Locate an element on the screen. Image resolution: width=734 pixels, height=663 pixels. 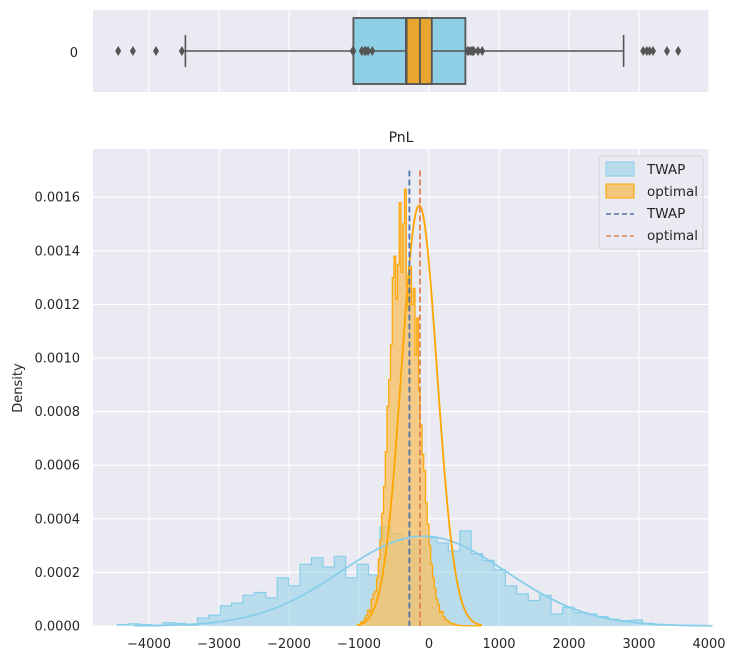
legend-label-optimal-line: optimal is located at coordinates (672, 236).